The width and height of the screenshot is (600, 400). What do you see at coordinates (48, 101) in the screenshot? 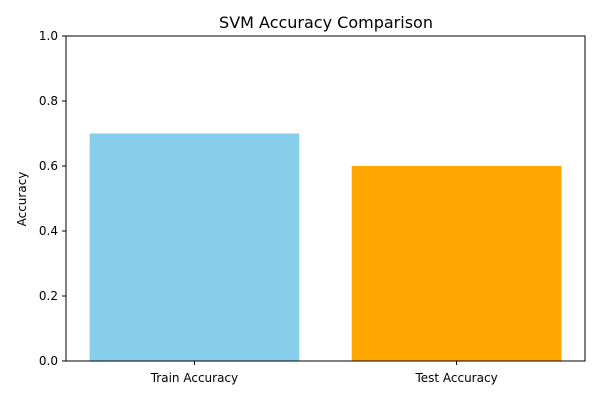
I see `y-tick-label: 0.8` at bounding box center [48, 101].